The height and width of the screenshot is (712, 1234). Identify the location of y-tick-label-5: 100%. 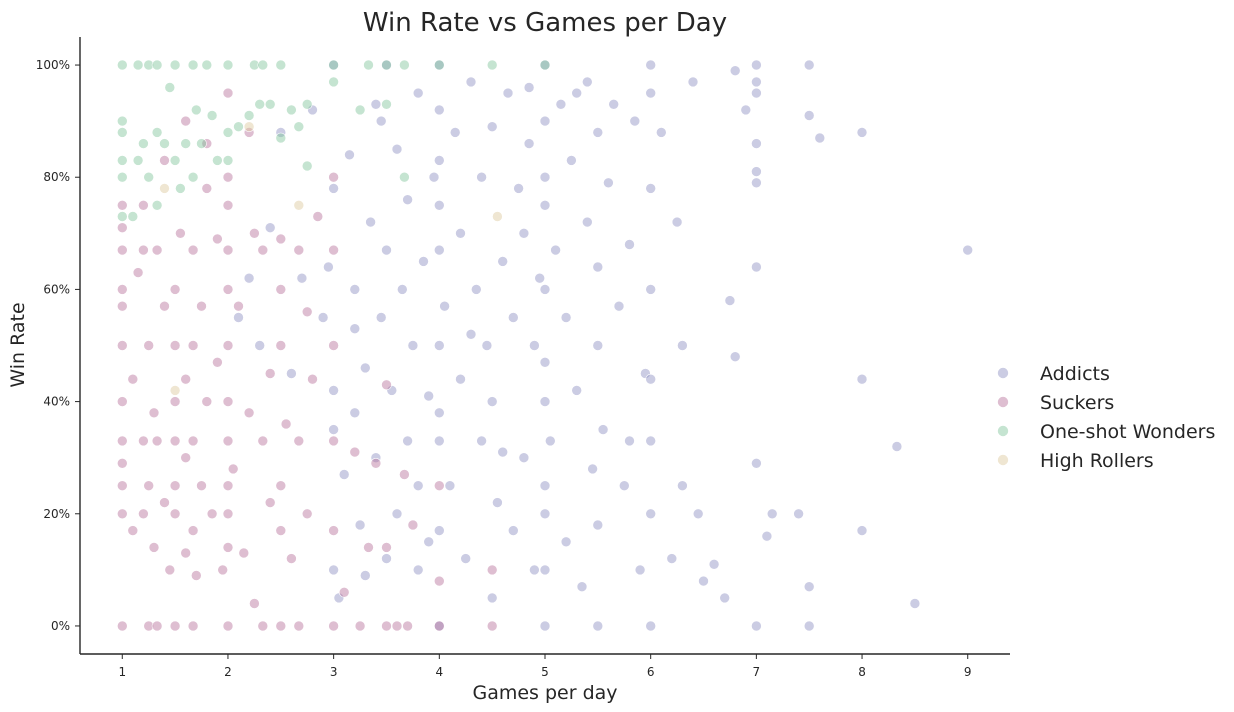
(53, 65).